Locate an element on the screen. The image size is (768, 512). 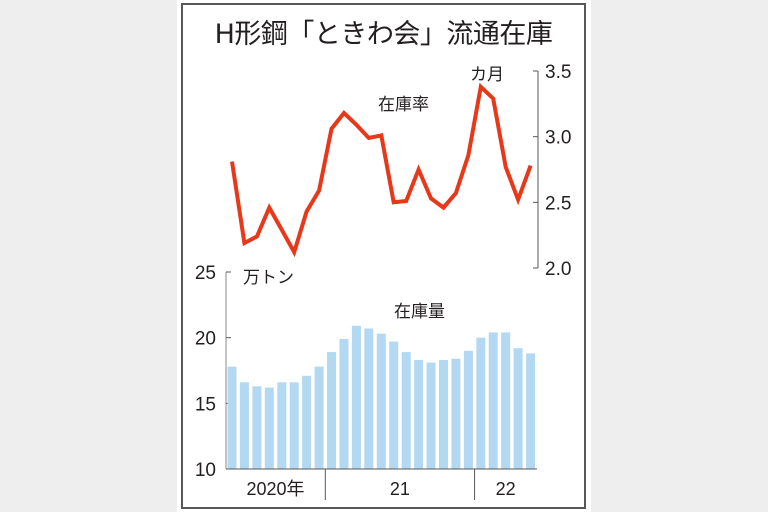
volume-bars is located at coordinates (381, 397).